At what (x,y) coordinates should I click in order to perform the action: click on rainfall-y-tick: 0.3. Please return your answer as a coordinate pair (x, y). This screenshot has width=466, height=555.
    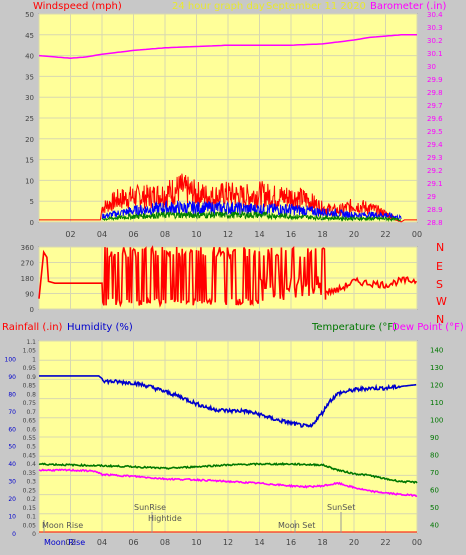
    Looking at the image, I should click on (31, 482).